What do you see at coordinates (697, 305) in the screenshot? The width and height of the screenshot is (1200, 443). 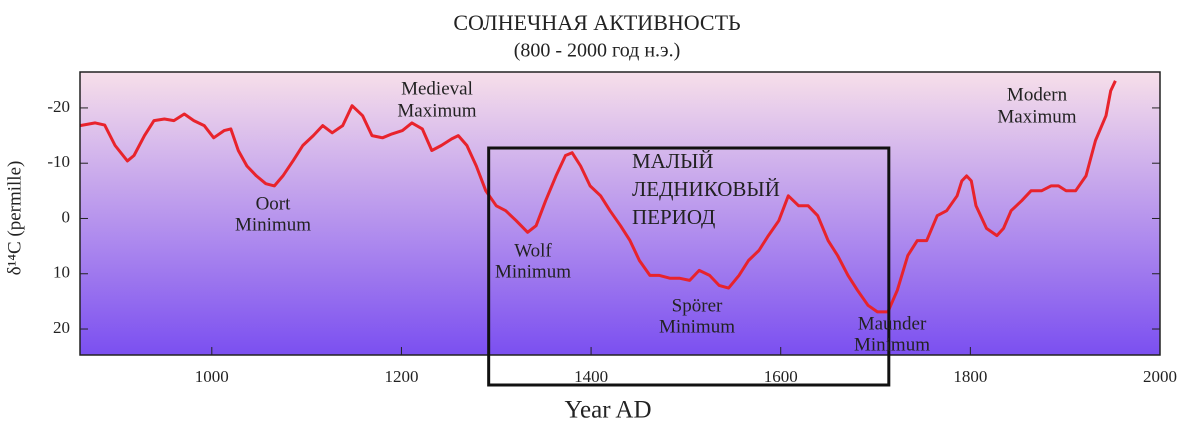 I see `annotation: Spörer` at bounding box center [697, 305].